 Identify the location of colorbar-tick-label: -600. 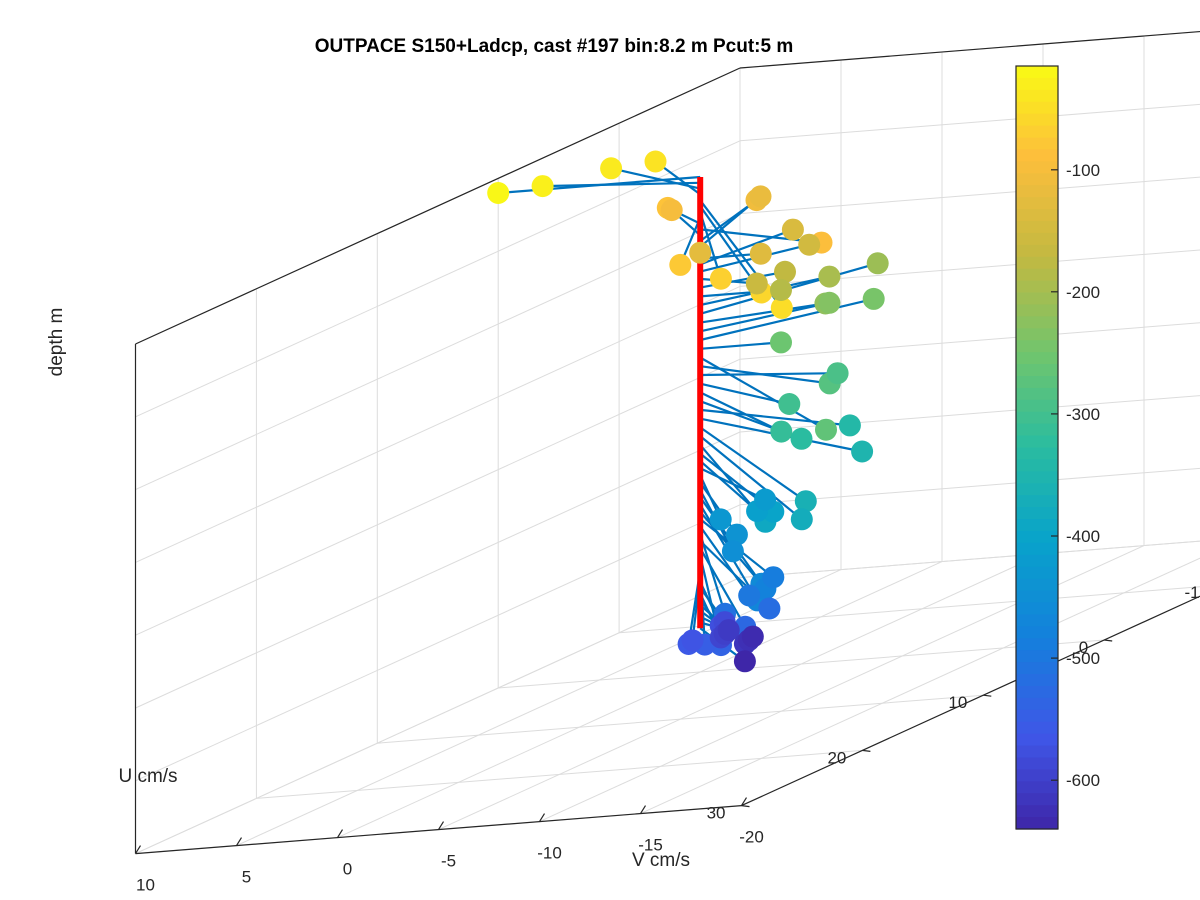
(1083, 780).